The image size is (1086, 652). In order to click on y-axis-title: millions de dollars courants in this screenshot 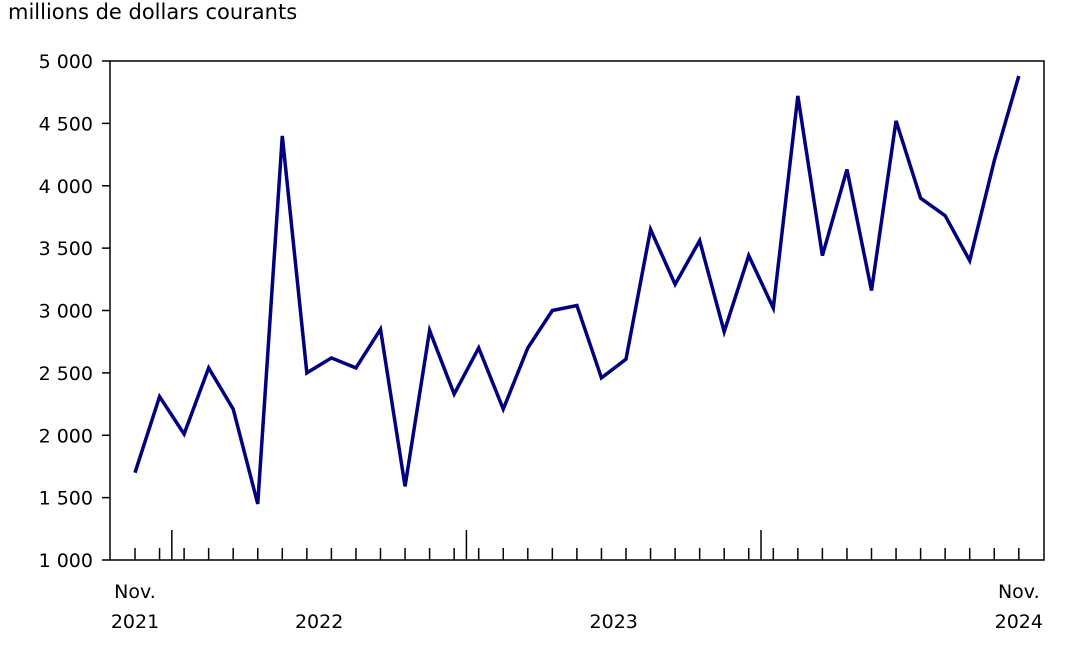, I will do `click(153, 12)`.